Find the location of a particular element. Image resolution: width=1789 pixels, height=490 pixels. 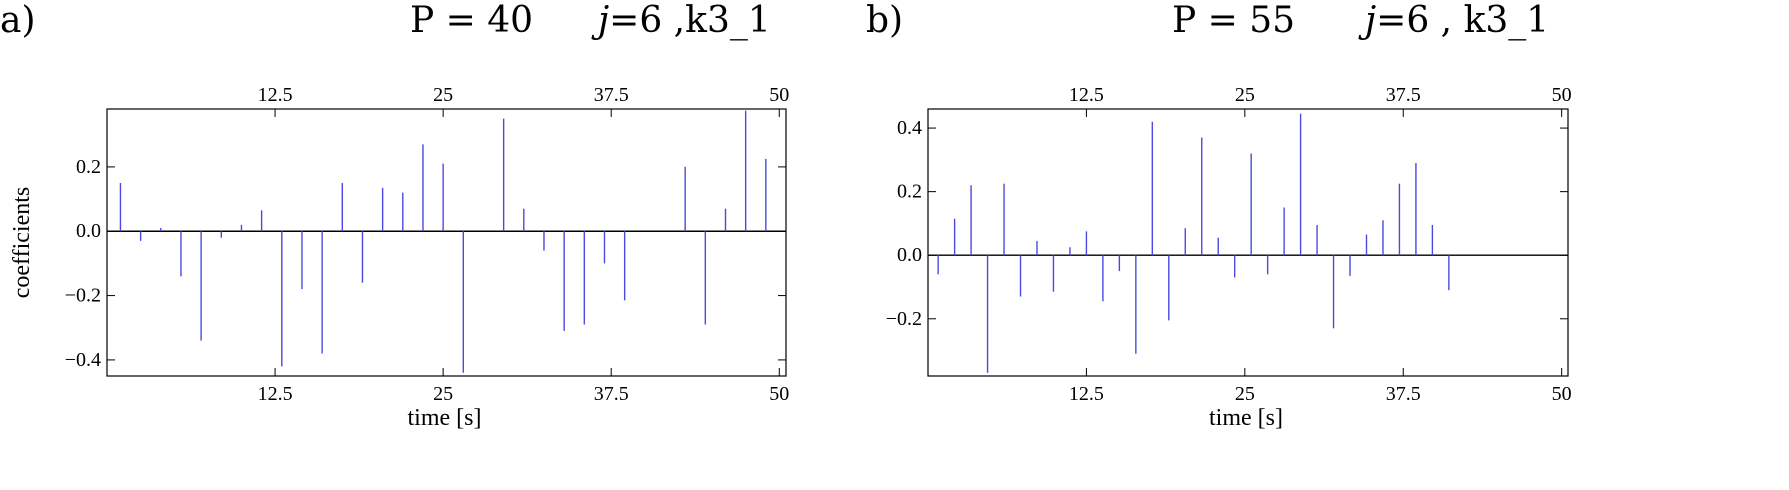

panel-b-title-p: P = 55 is located at coordinates (1234, 20).